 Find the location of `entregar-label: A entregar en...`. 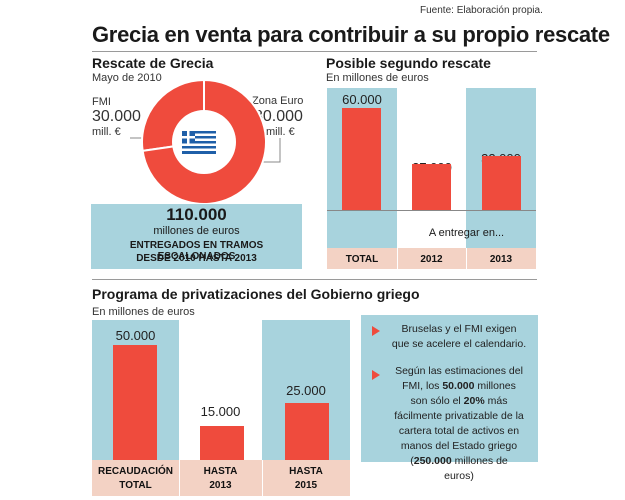

entregar-label: A entregar en... is located at coordinates (466, 233).